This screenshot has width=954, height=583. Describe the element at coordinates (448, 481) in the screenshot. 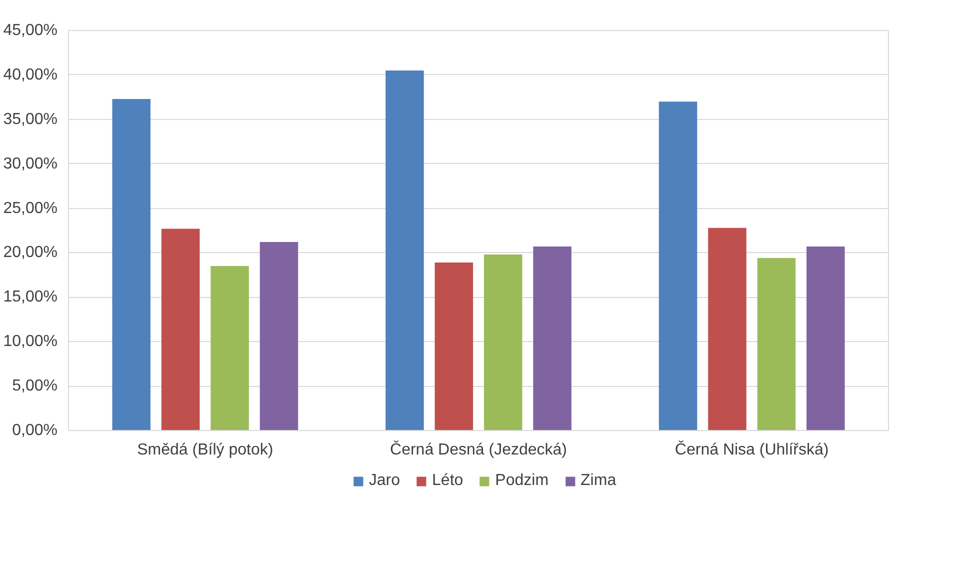

I see `legend-label: Léto` at that location.